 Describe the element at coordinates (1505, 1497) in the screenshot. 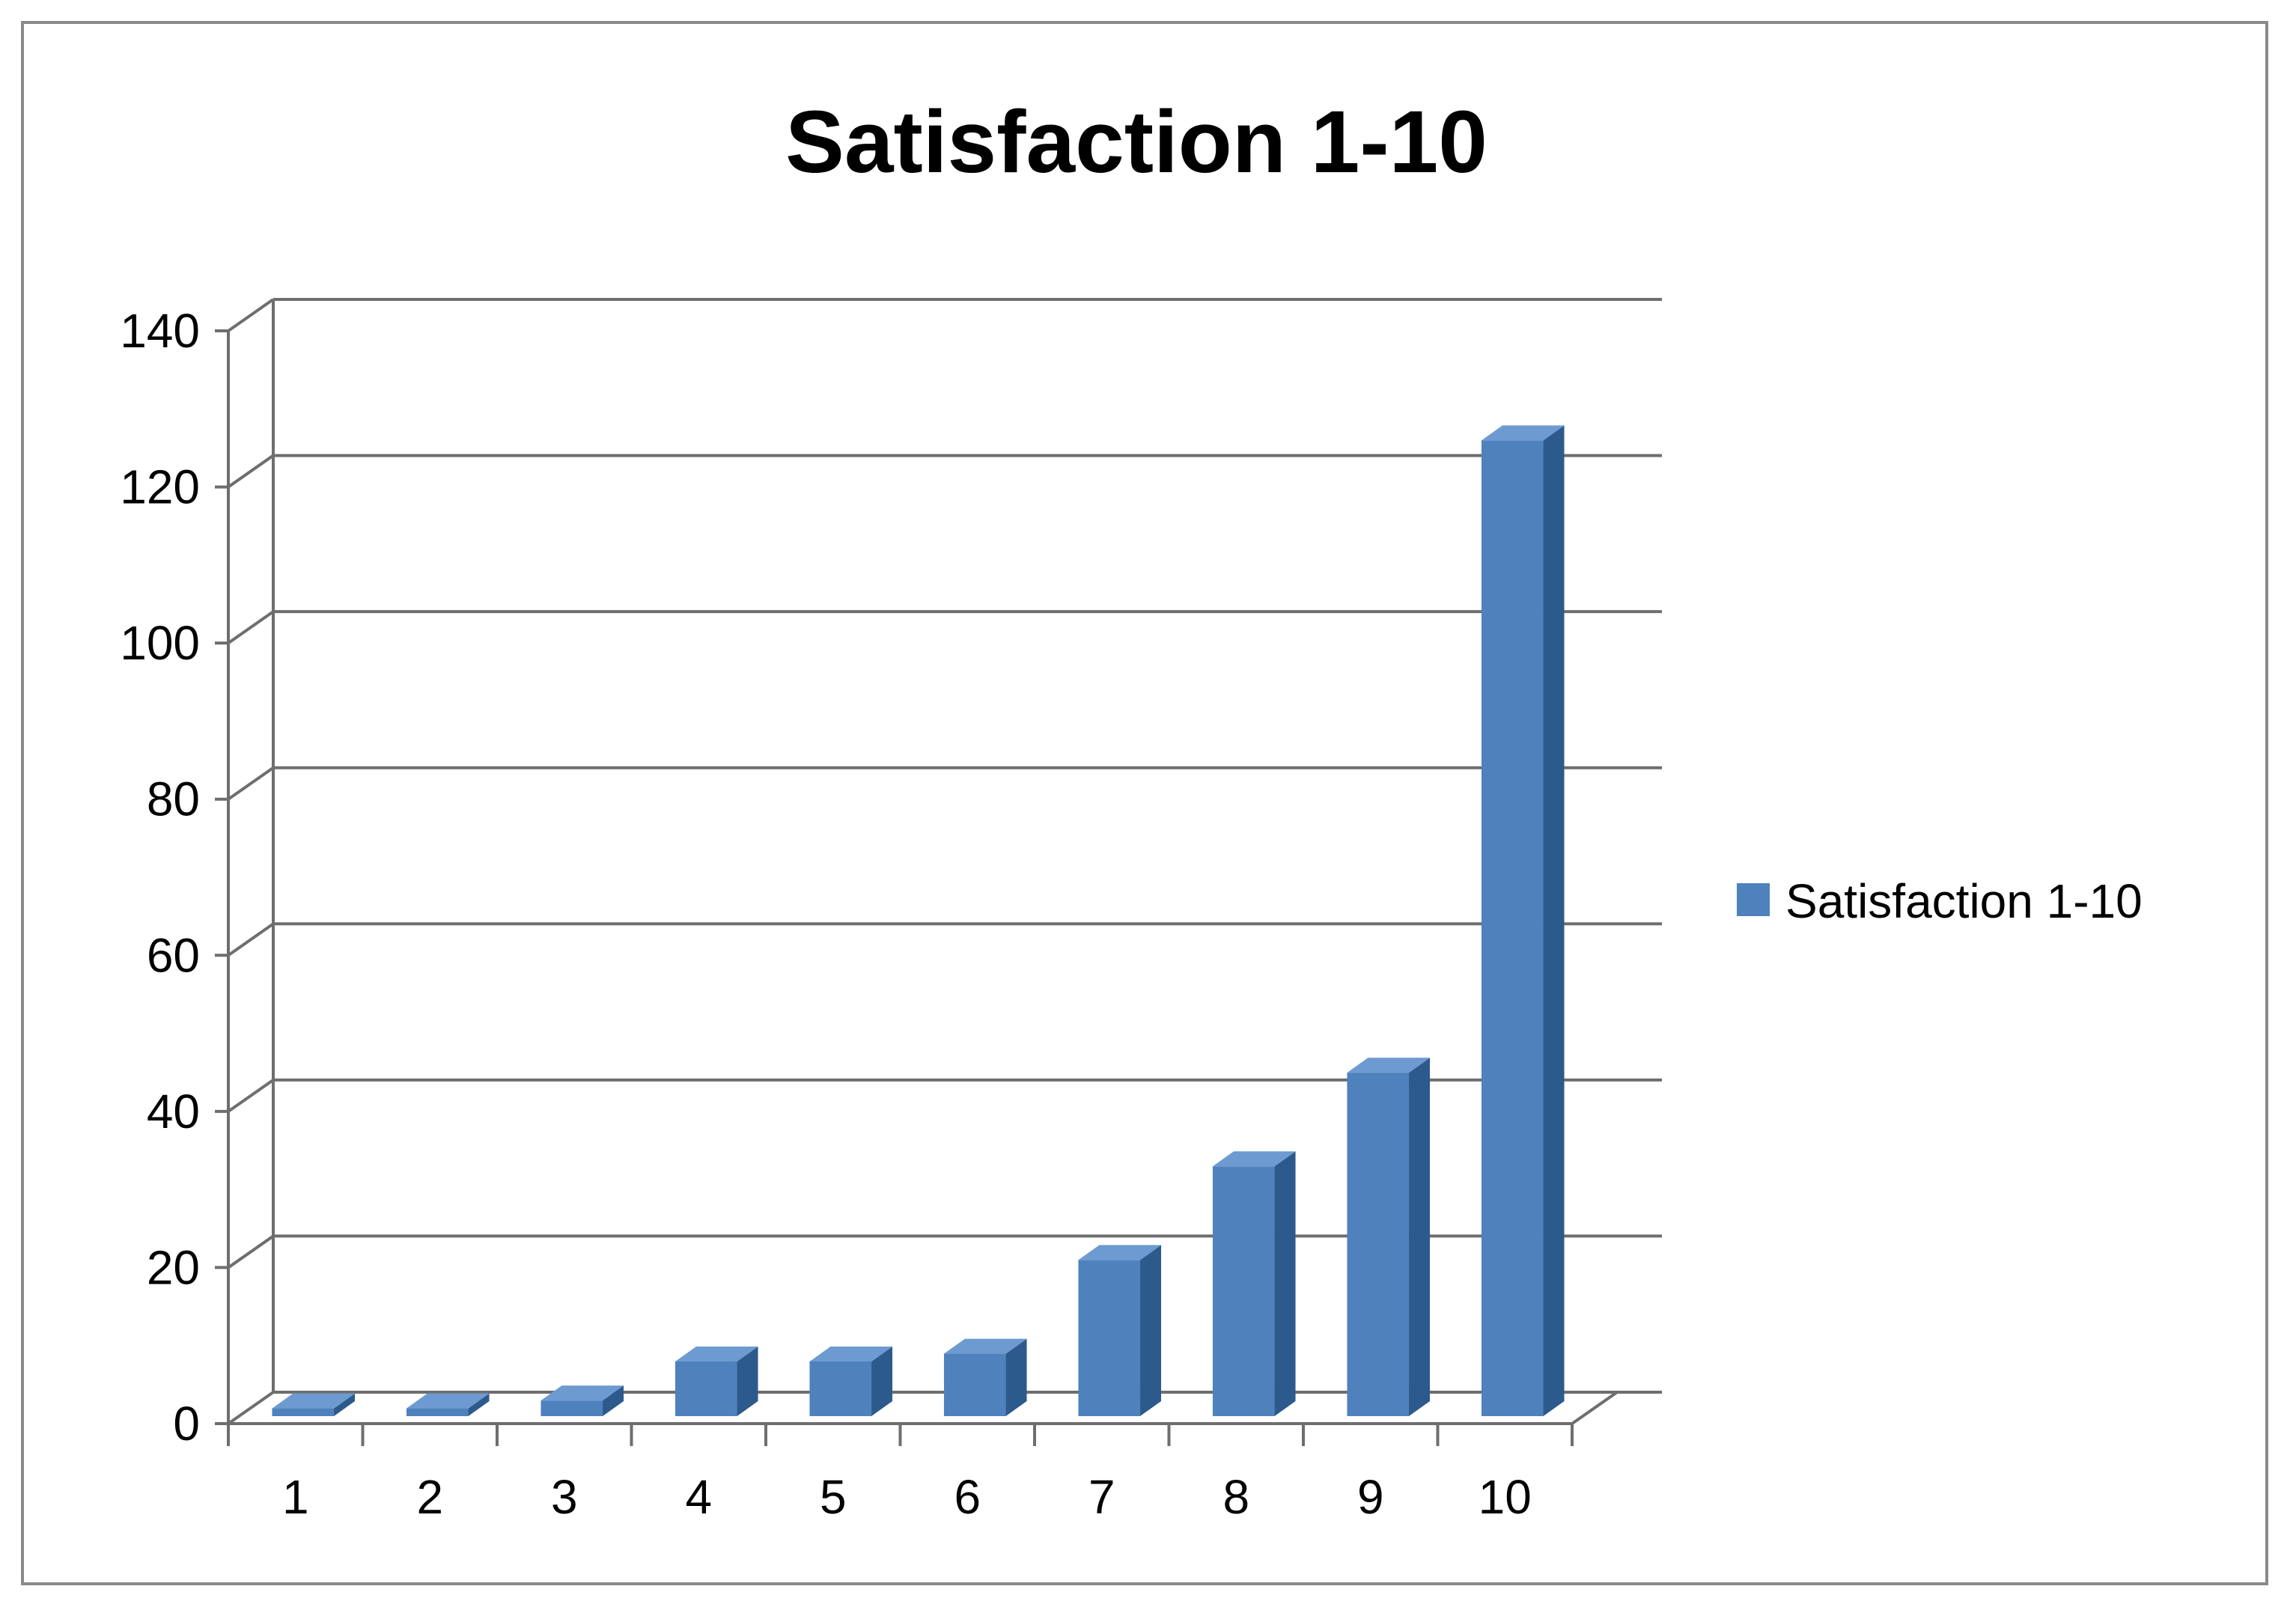

I see `x-tick-label: 10` at that location.